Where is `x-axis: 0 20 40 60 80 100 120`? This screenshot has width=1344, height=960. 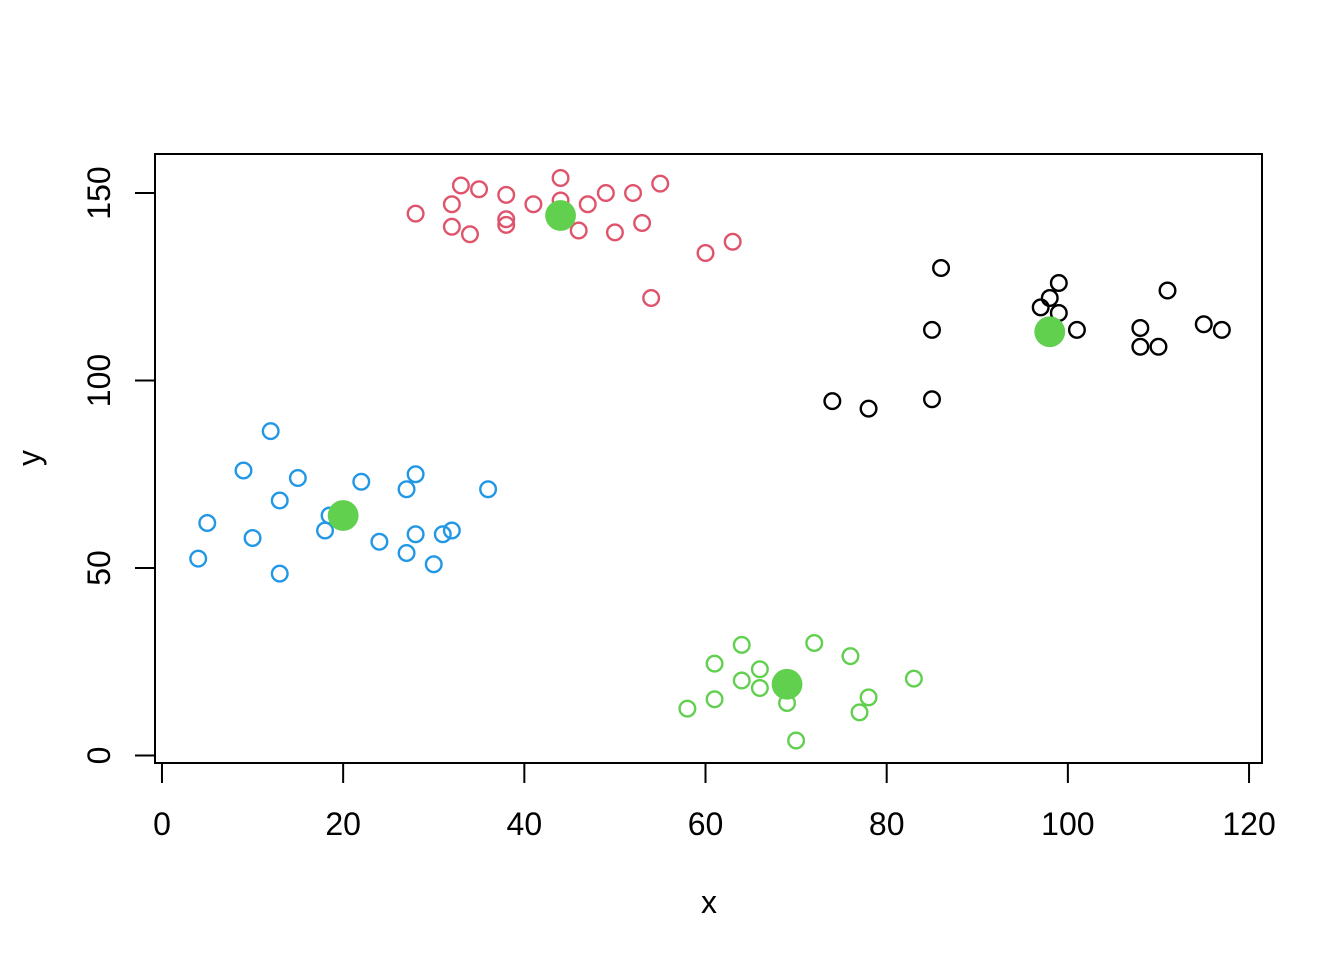
x-axis: 0 20 40 60 80 100 120 is located at coordinates (714, 802).